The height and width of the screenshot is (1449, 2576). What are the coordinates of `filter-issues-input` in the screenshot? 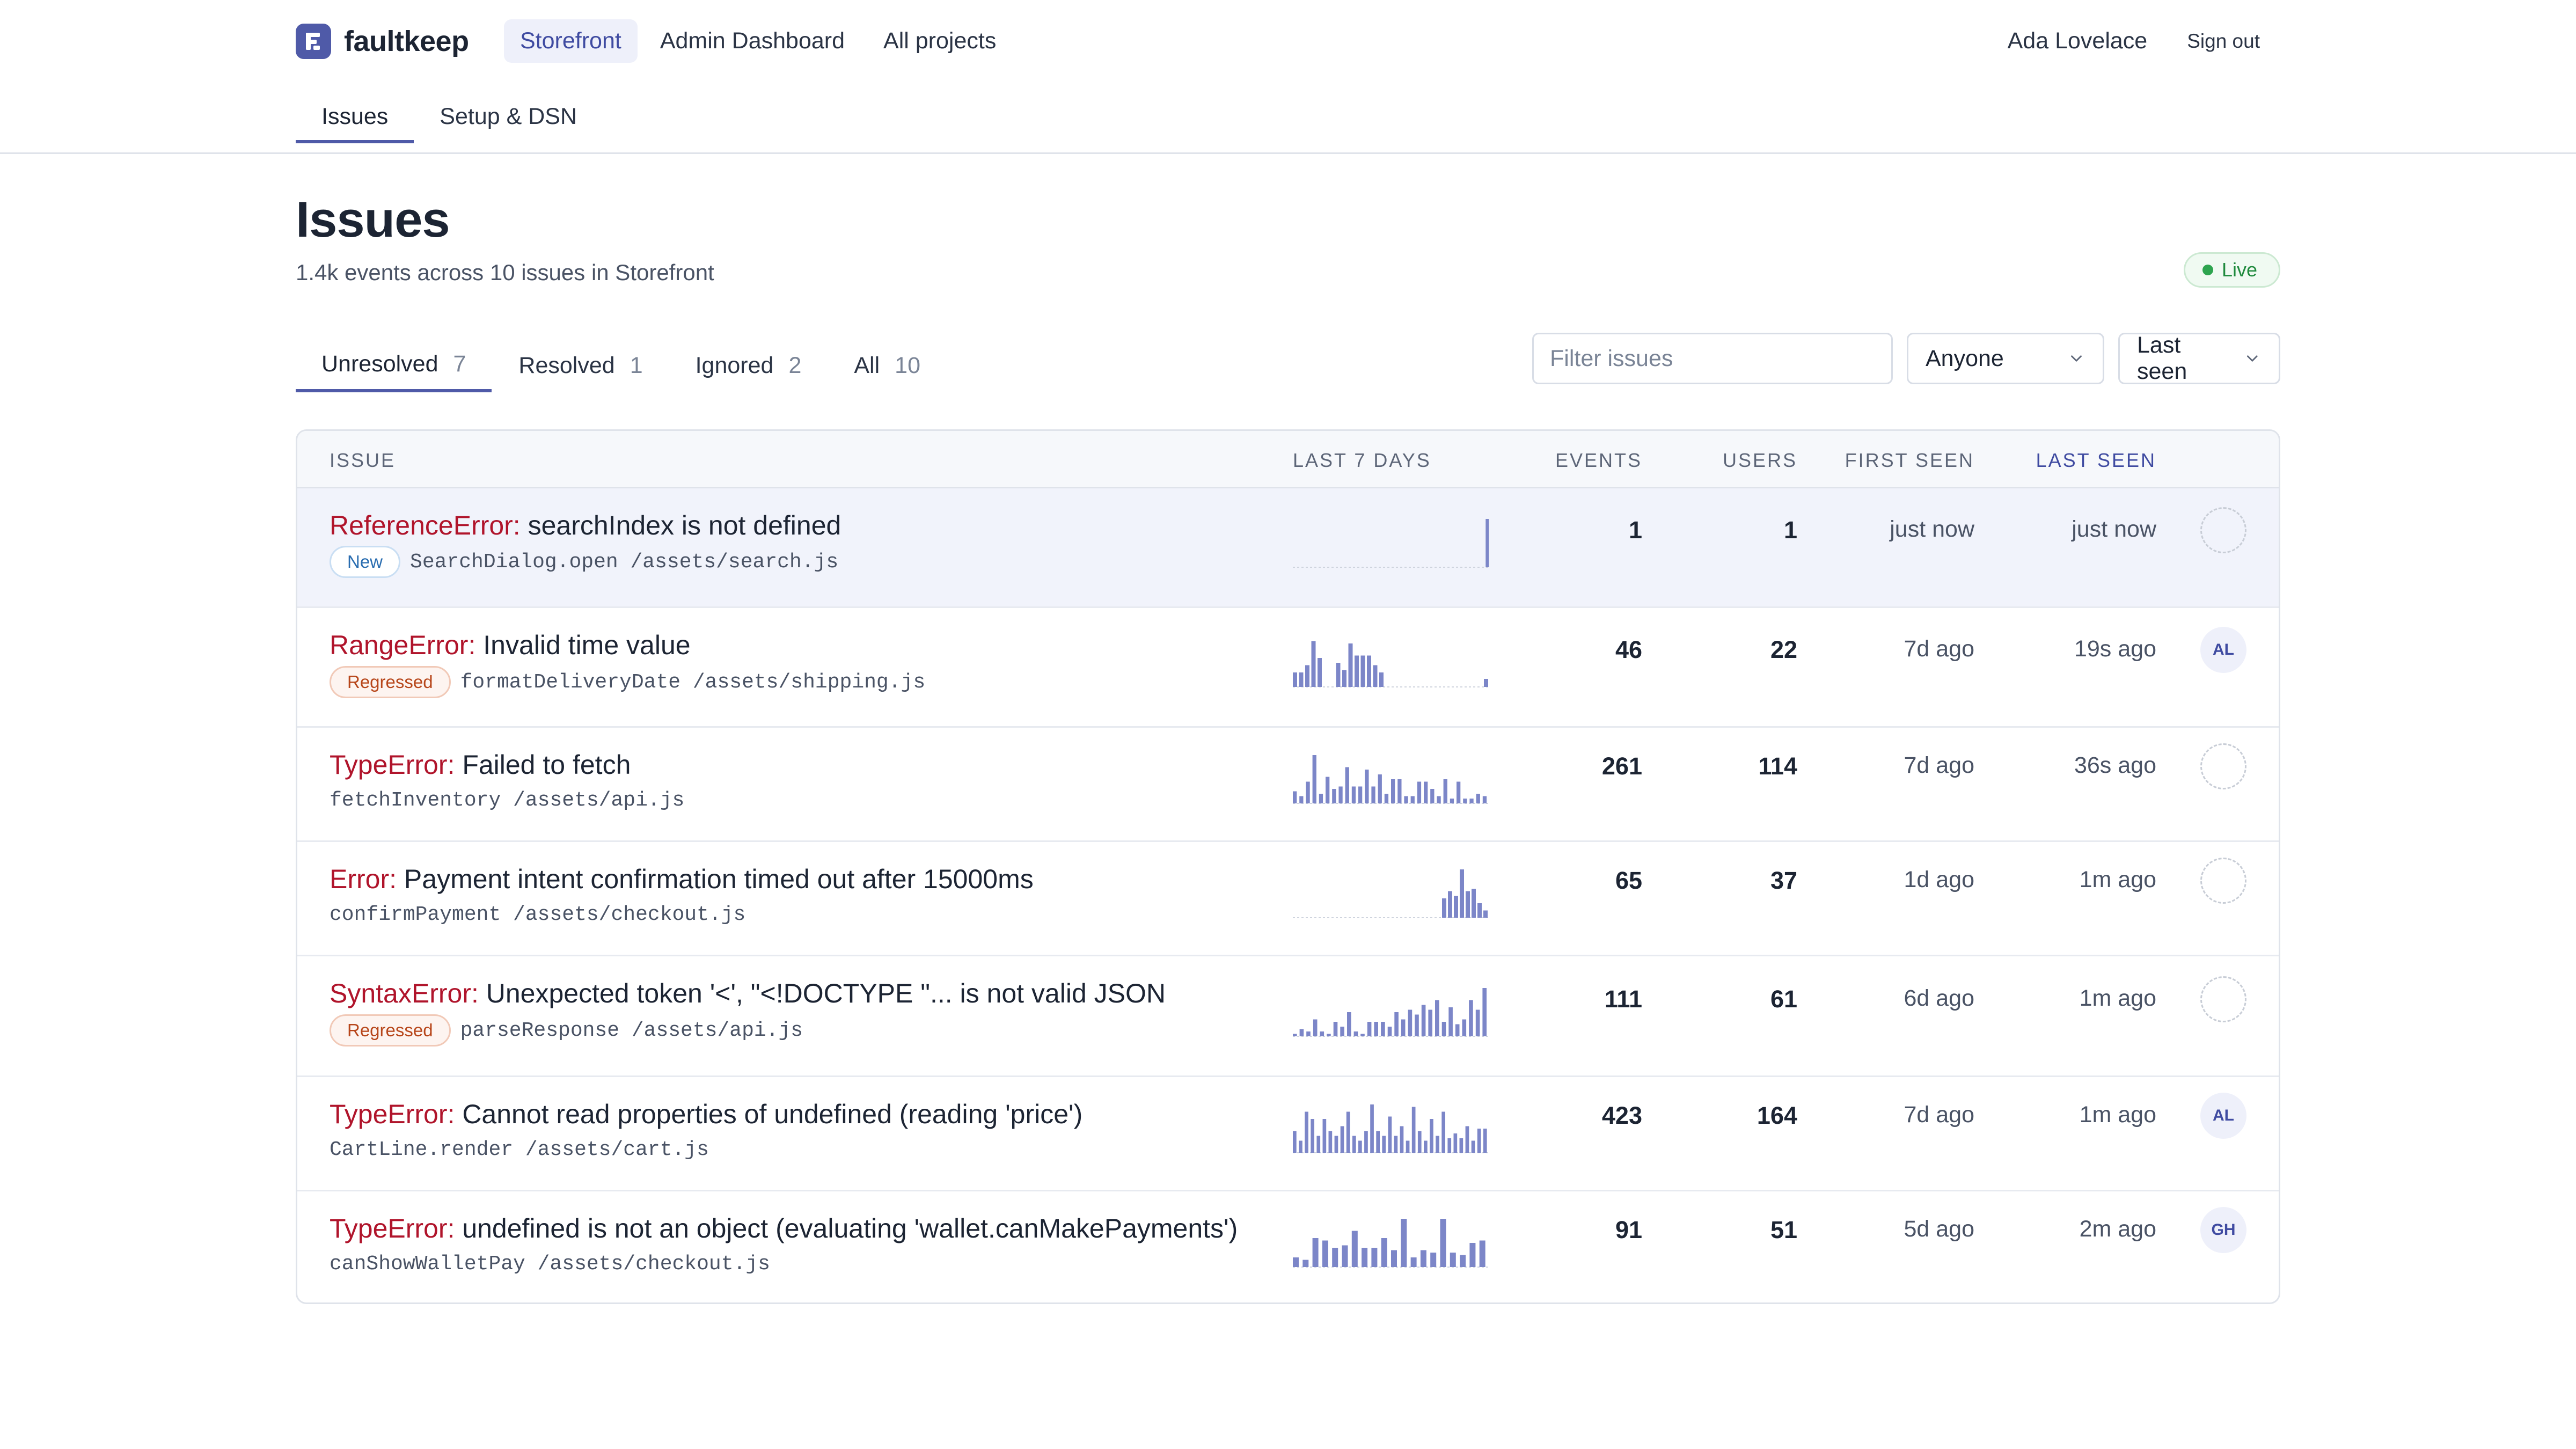 It's located at (1712, 358).